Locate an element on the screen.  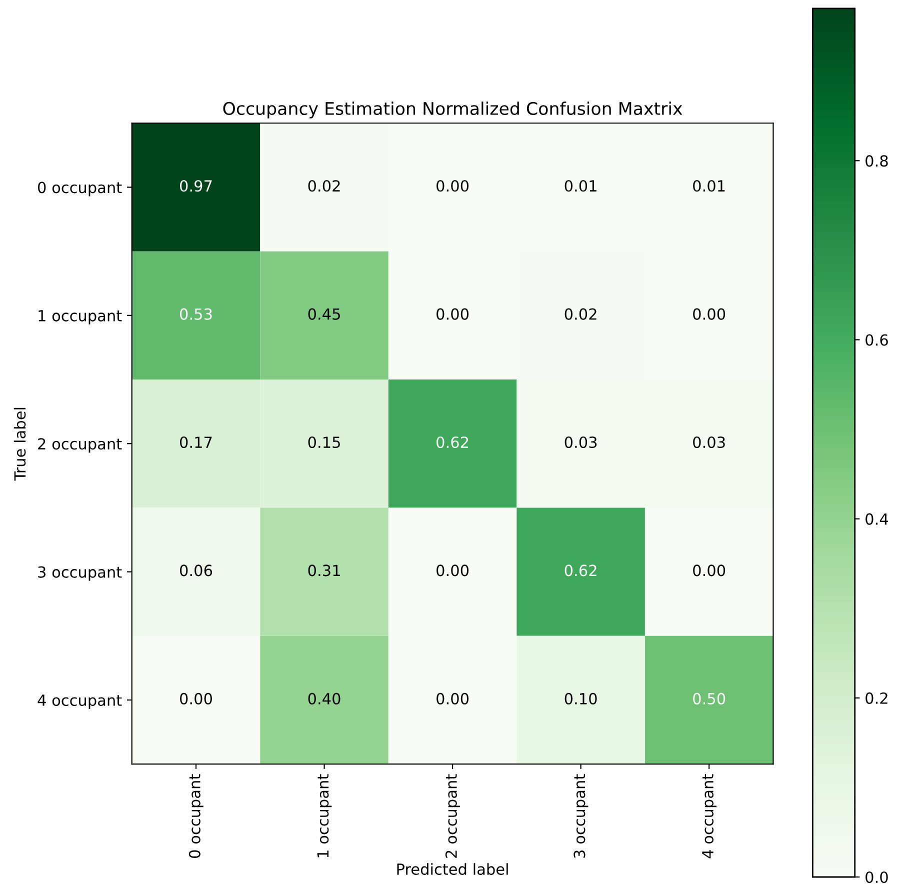
data-label: 0.31 is located at coordinates (324, 570).